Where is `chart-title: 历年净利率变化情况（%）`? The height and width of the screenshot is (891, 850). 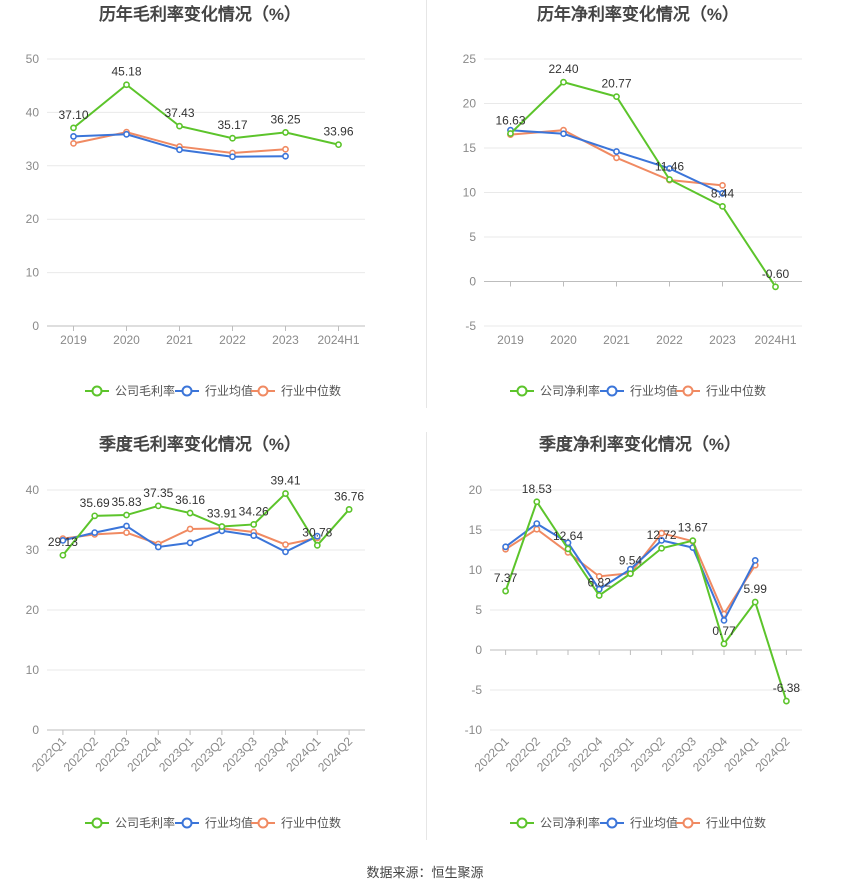 chart-title: 历年净利率变化情况（%） is located at coordinates (638, 14).